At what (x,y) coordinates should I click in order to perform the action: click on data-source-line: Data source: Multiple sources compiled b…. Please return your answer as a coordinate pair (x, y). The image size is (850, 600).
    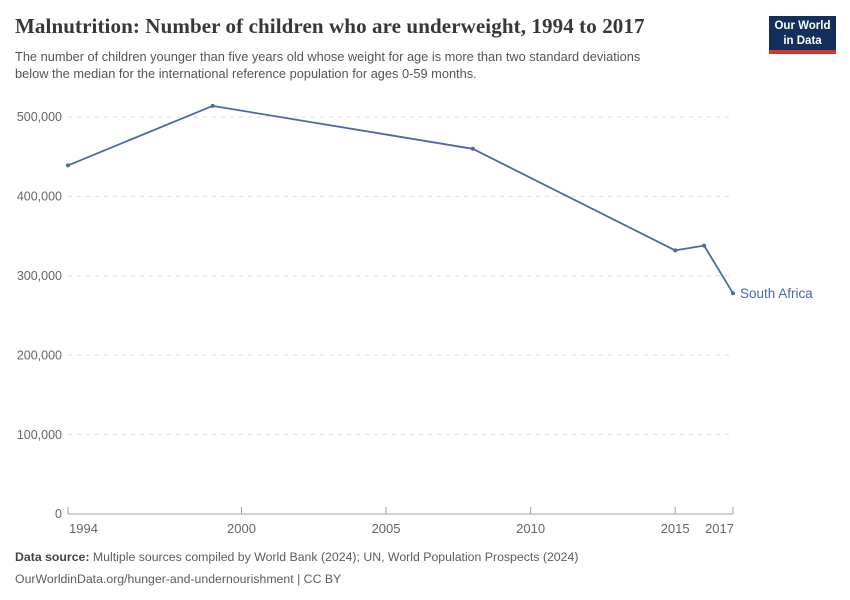
    Looking at the image, I should click on (425, 558).